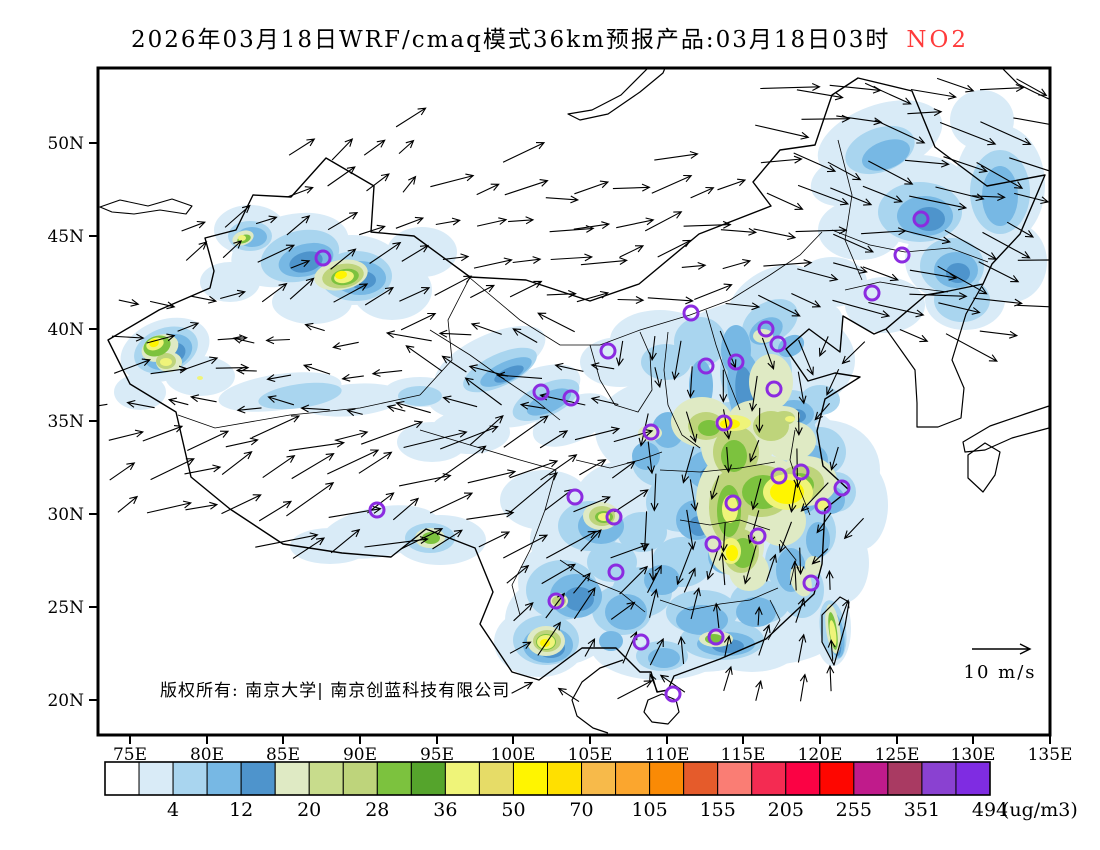 The width and height of the screenshot is (1100, 850). What do you see at coordinates (718, 810) in the screenshot?
I see `colorbar-tick-label: 155` at bounding box center [718, 810].